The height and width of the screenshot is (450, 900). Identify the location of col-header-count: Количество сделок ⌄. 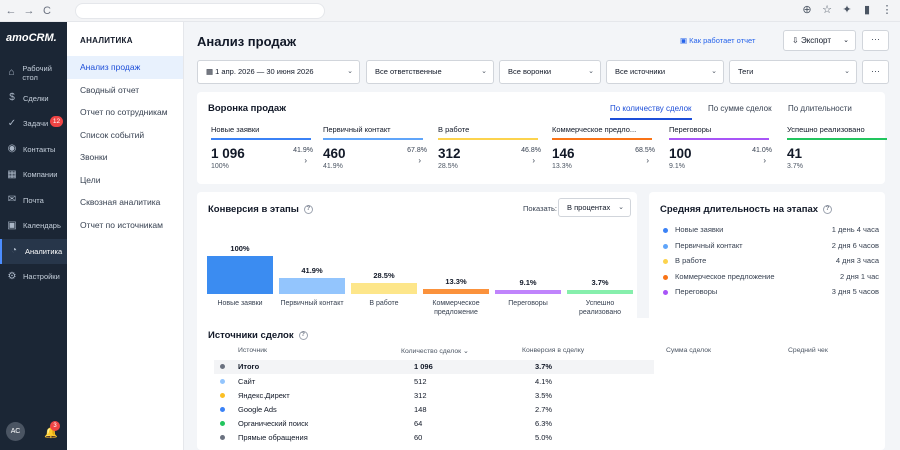
(435, 351).